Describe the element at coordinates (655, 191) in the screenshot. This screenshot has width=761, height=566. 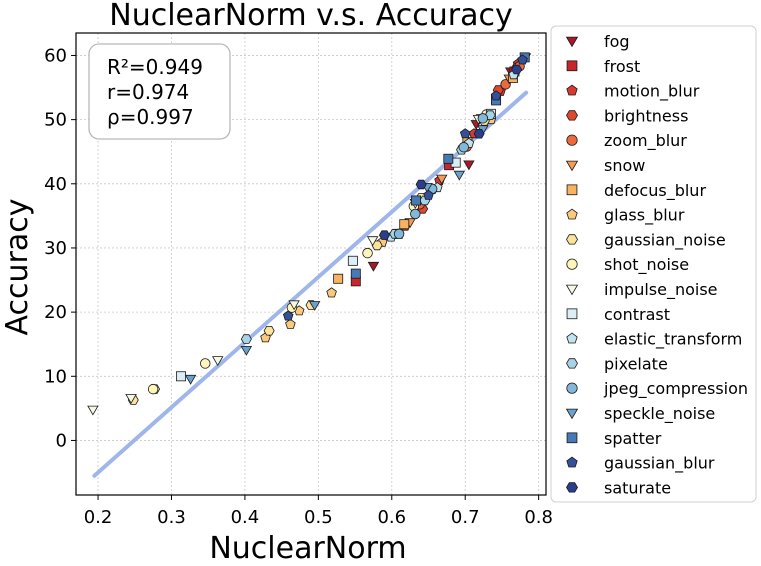
I see `legend-label-defocus-blur: defocus_blur` at that location.